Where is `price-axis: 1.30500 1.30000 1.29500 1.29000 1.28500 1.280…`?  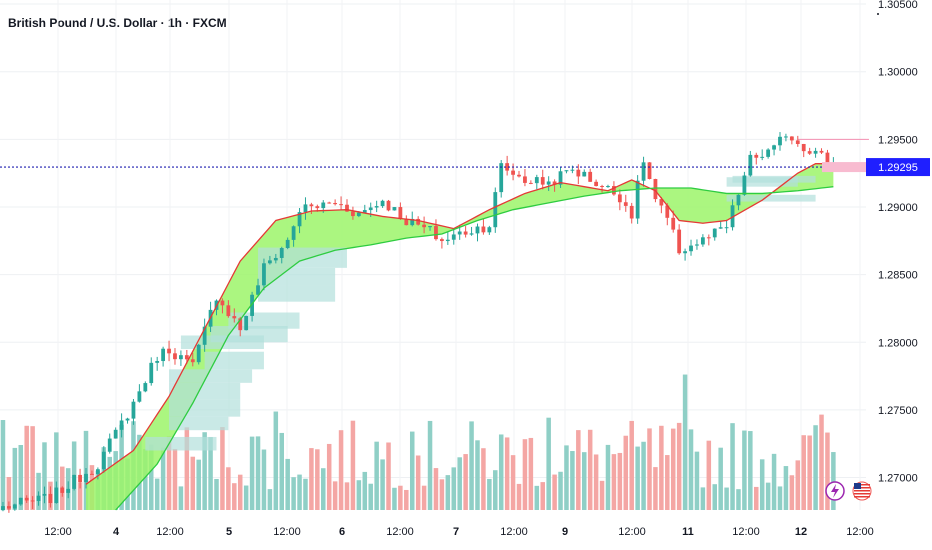
price-axis: 1.30500 1.30000 1.29500 1.29000 1.28500 1.280… is located at coordinates (898, 242).